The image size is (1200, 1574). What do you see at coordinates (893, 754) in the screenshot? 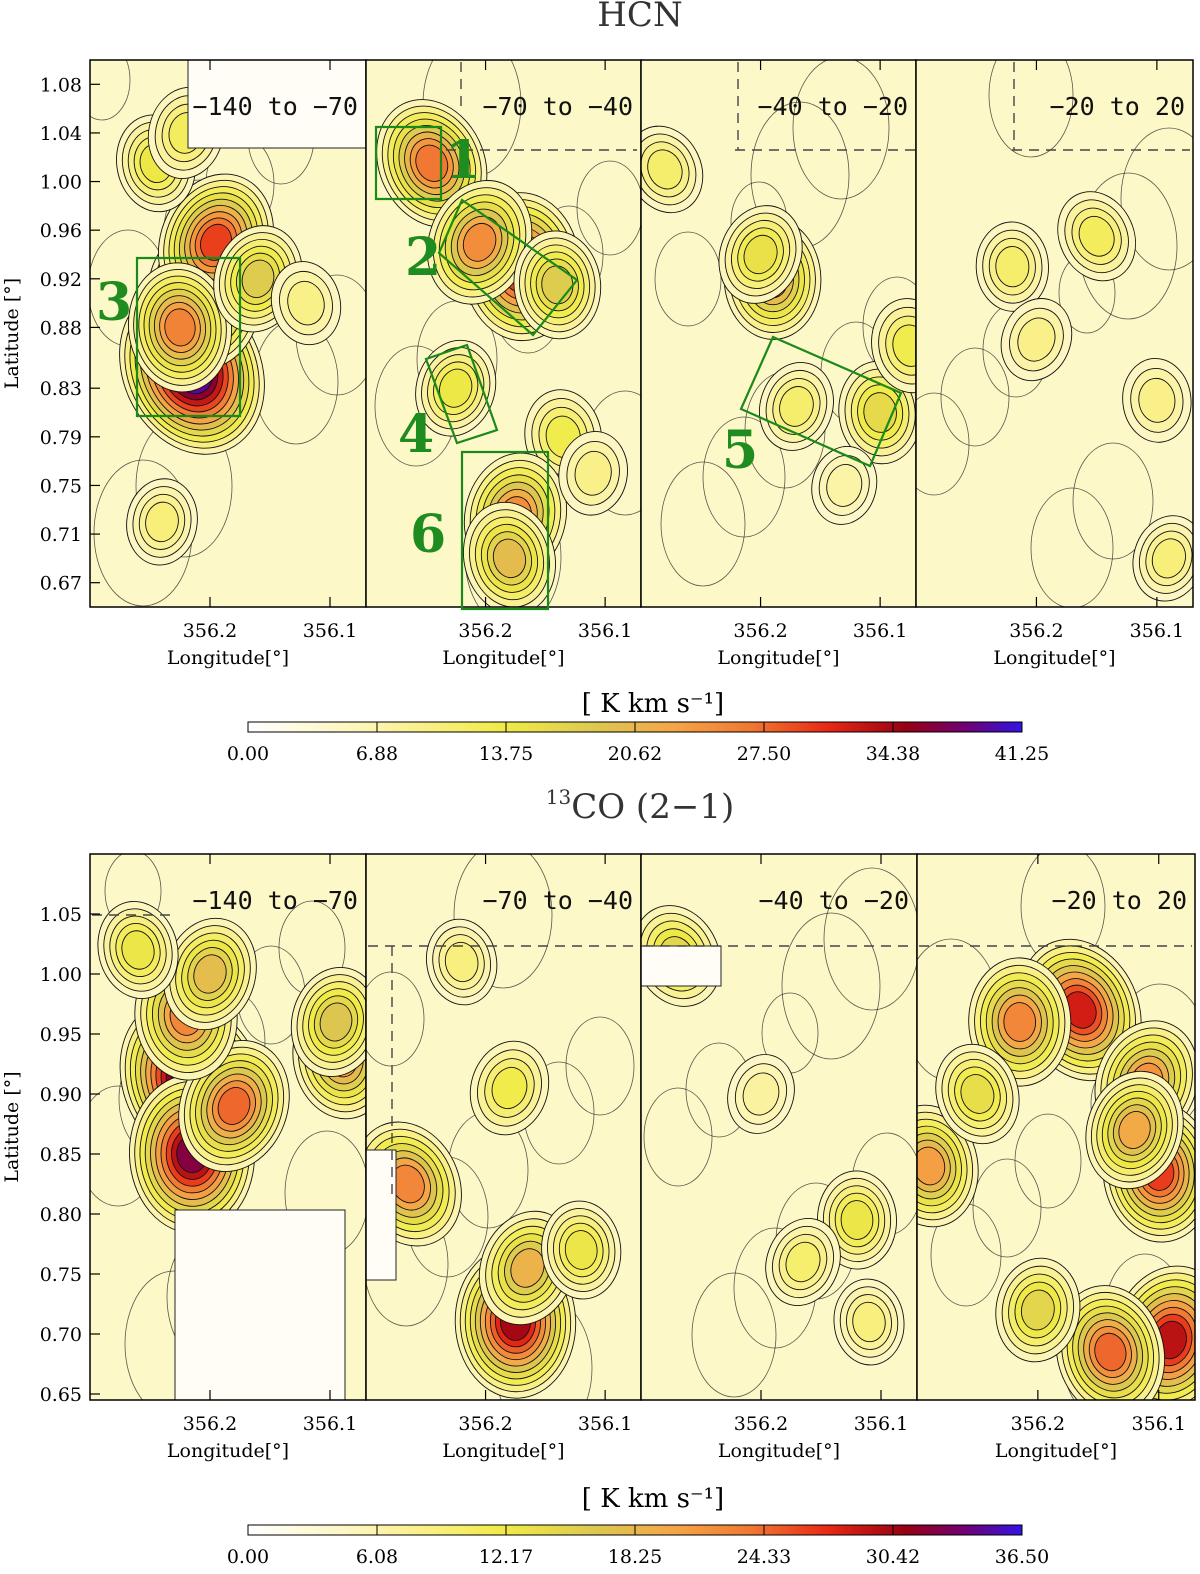
I see `colorbar-tick-label: 34.38` at bounding box center [893, 754].